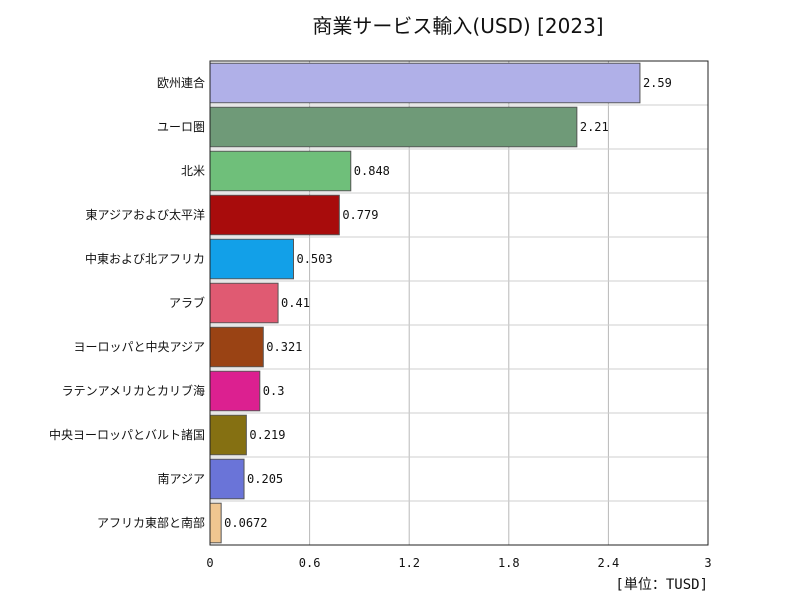 This screenshot has width=800, height=600. What do you see at coordinates (265, 479) in the screenshot?
I see `value-label: 0.205` at bounding box center [265, 479].